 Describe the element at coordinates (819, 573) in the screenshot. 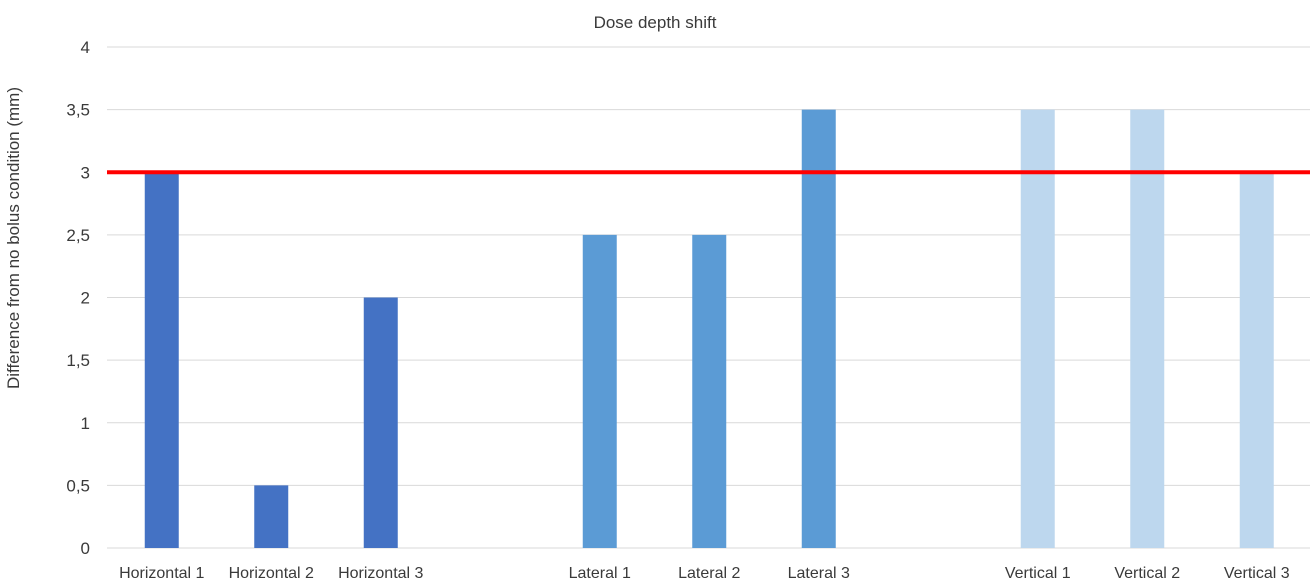

I see `x-tick-label: Lateral 3` at that location.